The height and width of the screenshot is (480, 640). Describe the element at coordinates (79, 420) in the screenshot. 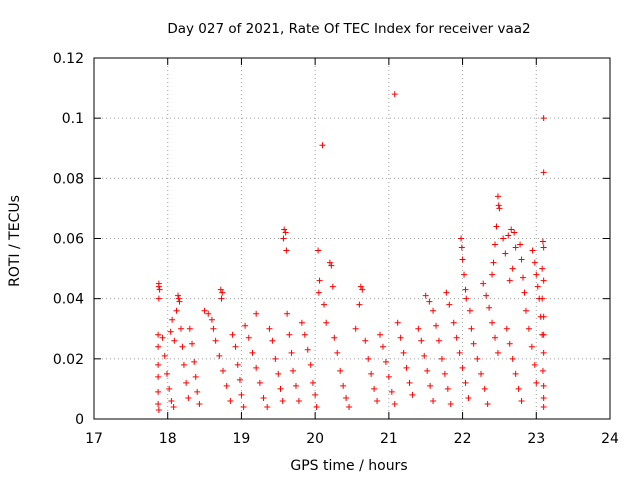

I see `y-tick-label: 0` at that location.